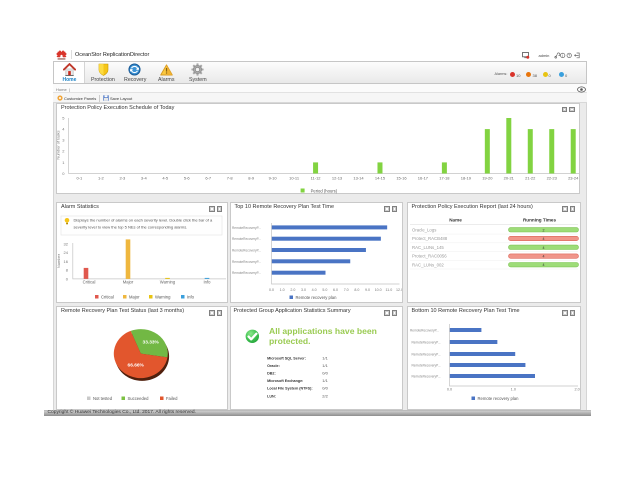 The image size is (640, 480). Describe the element at coordinates (101, 177) in the screenshot. I see `svg-text: 1-2` at that location.